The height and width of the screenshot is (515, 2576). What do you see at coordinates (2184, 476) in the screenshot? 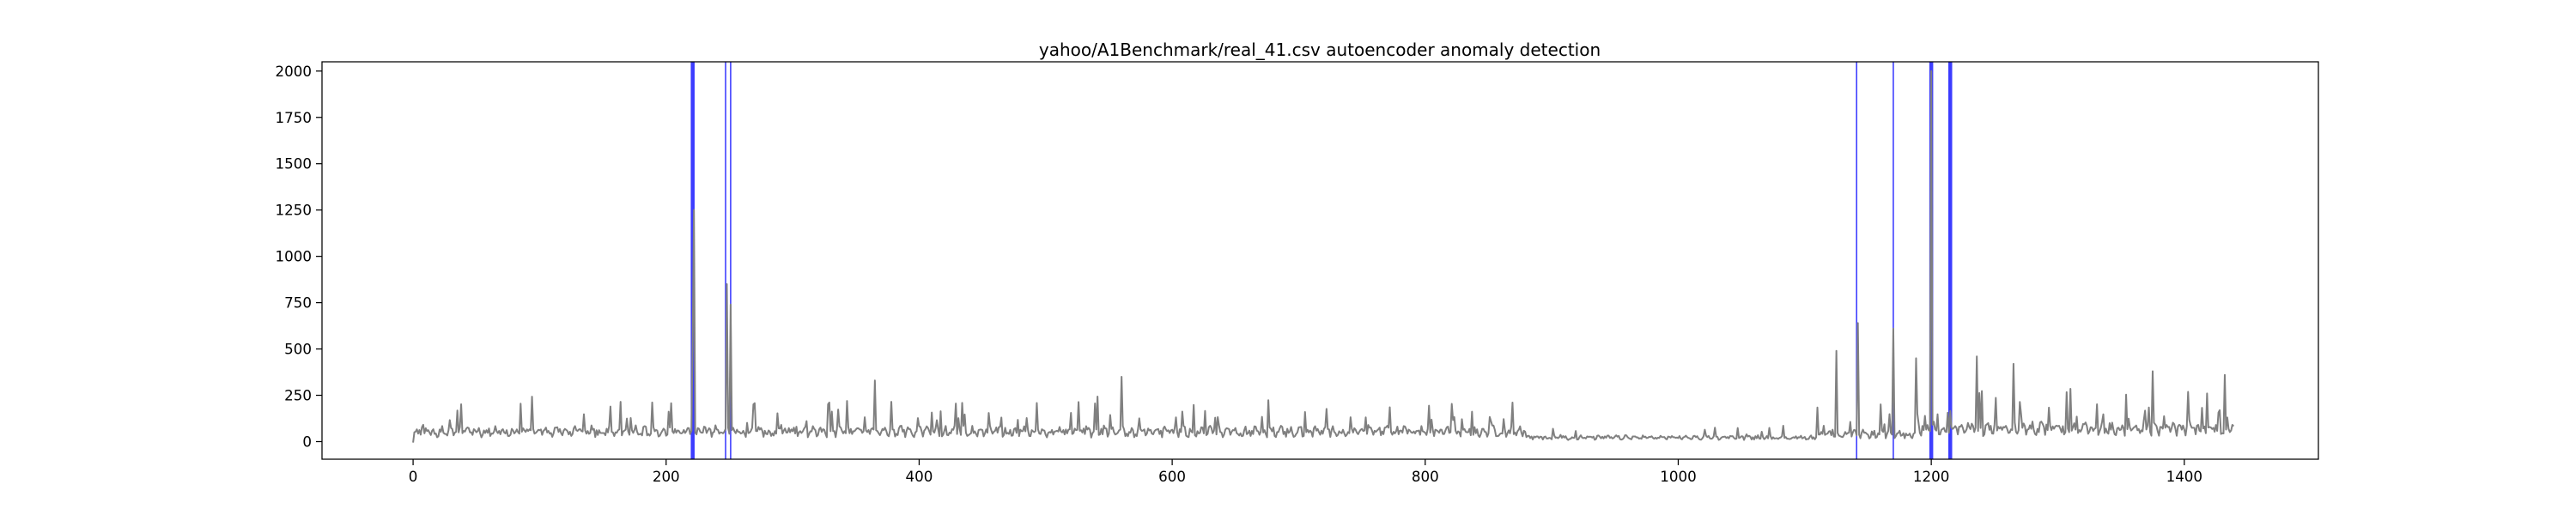
I see `x-tick-label: 1400` at bounding box center [2184, 476].